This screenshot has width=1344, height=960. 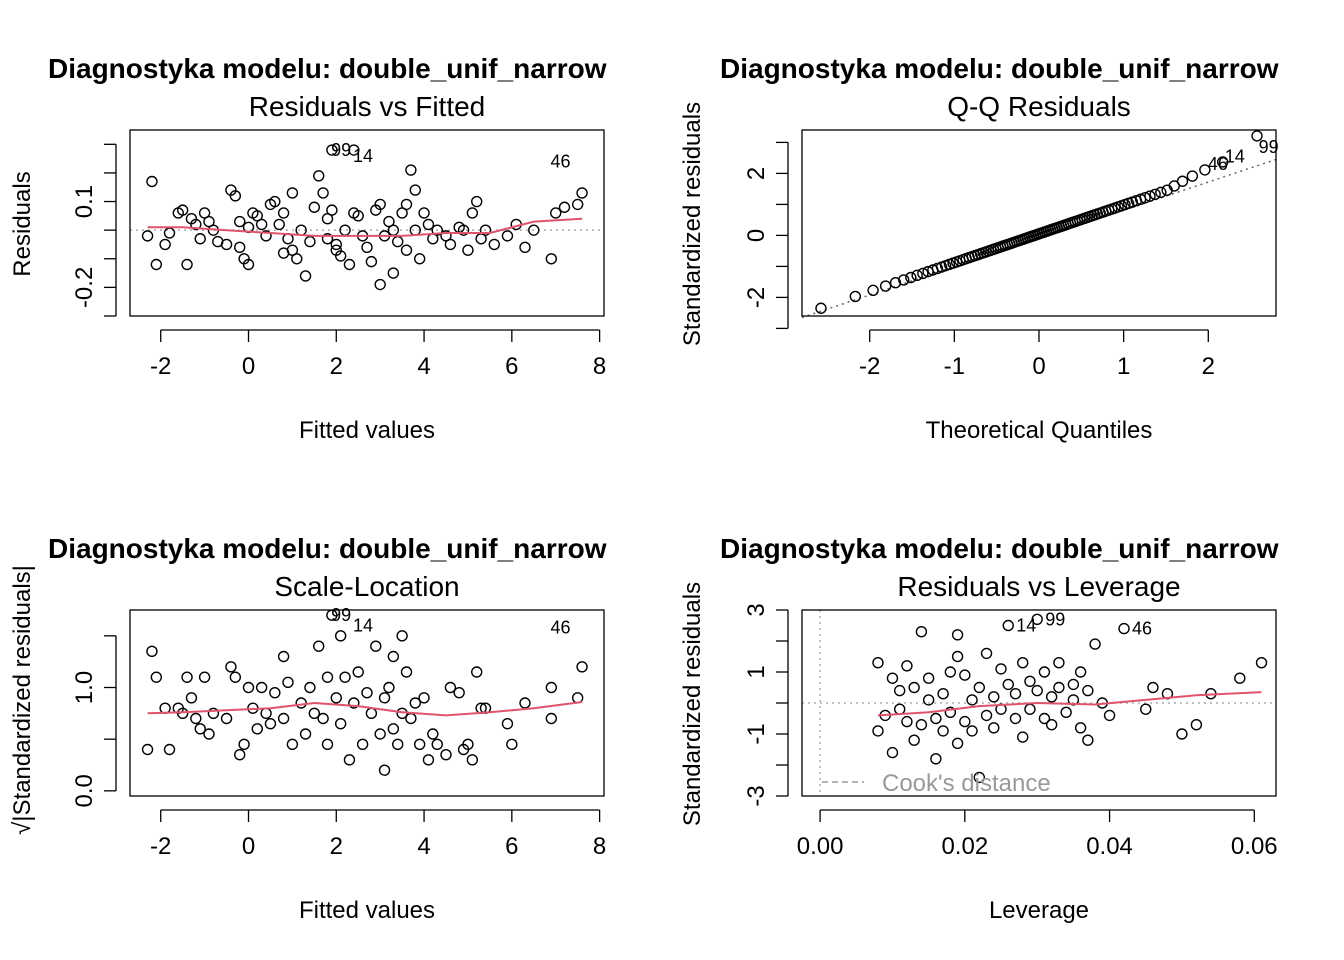 I want to click on x-tick-label: 8, so click(x=599, y=846).